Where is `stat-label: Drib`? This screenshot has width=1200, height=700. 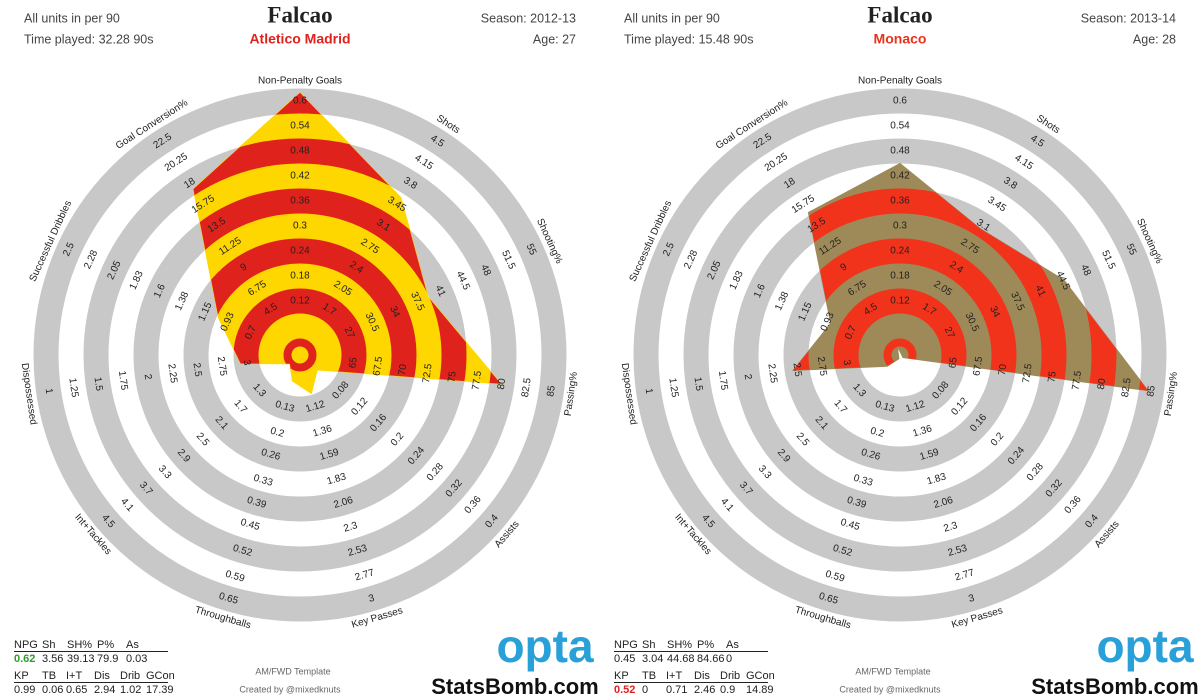
stat-label: Drib is located at coordinates (130, 676).